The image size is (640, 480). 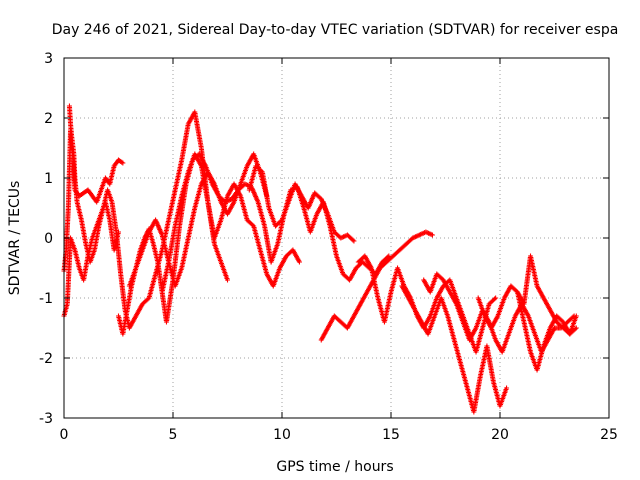 I want to click on x-tick-label: 25, so click(x=609, y=435).